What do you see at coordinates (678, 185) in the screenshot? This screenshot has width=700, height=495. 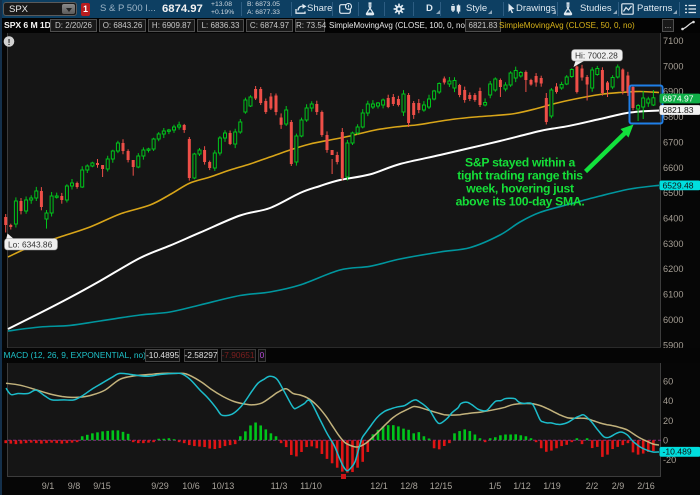 I see `svg-text: 6529.48` at bounding box center [678, 185].